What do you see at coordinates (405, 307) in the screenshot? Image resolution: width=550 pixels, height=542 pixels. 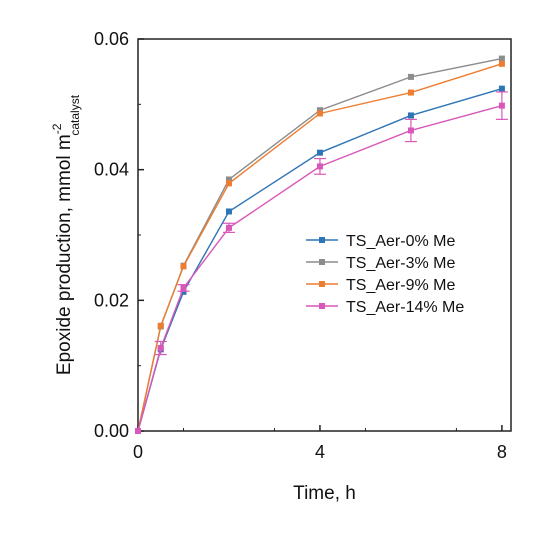 I see `legend-label: TS_Aer-14% Me` at bounding box center [405, 307].